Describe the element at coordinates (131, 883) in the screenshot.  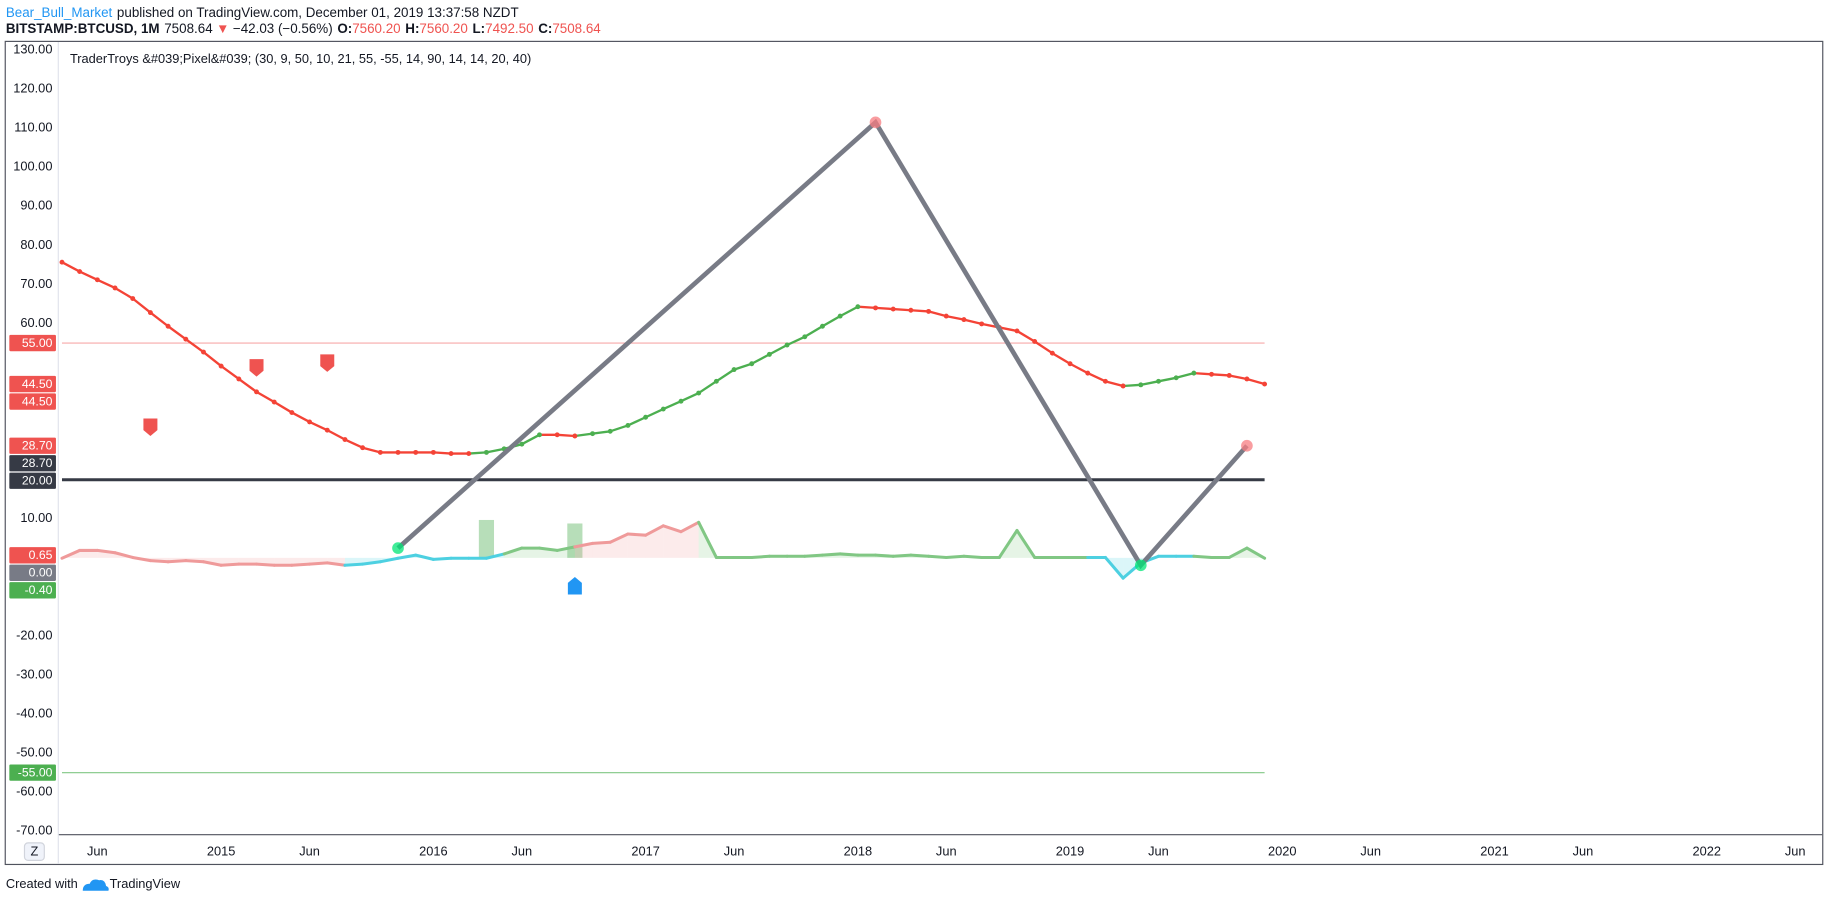
I see `tradingview-link: TradingView` at that location.